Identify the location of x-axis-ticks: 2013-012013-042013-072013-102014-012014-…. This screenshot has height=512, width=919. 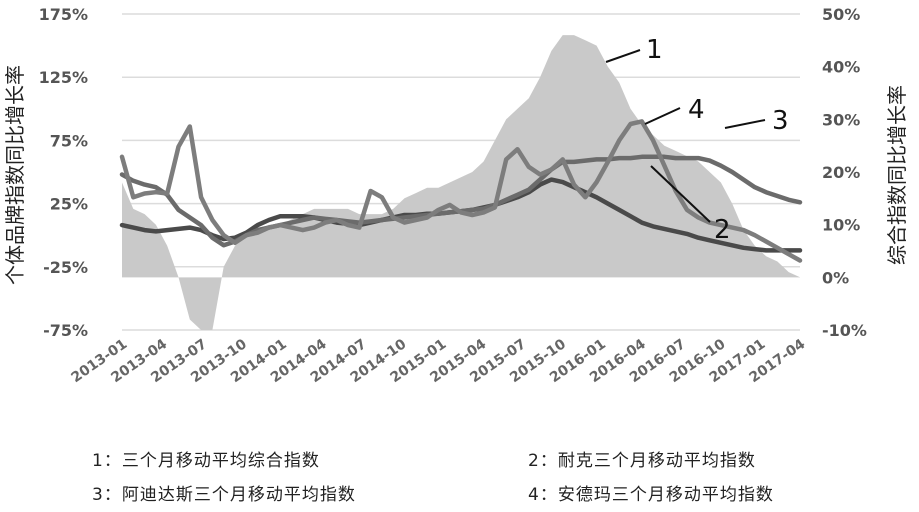
(438, 361).